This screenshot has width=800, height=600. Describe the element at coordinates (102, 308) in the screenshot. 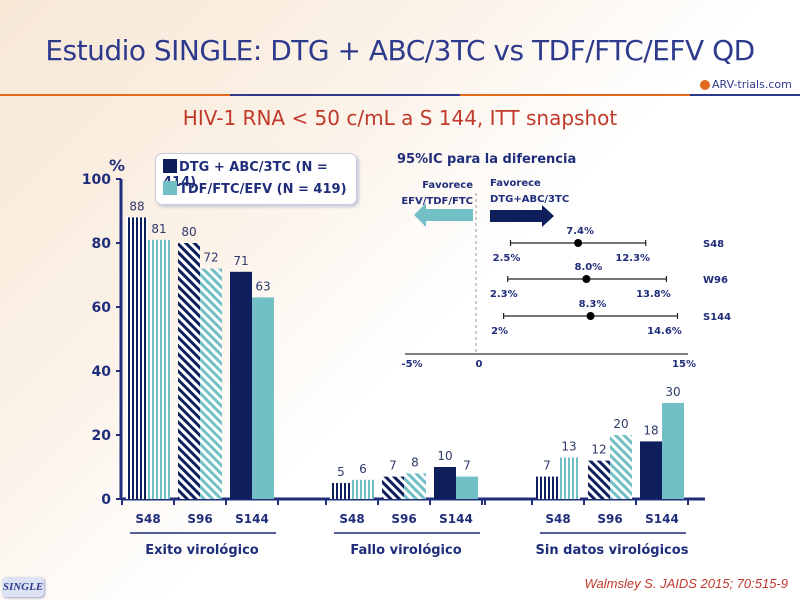

I see `y-tick-label: 60` at that location.